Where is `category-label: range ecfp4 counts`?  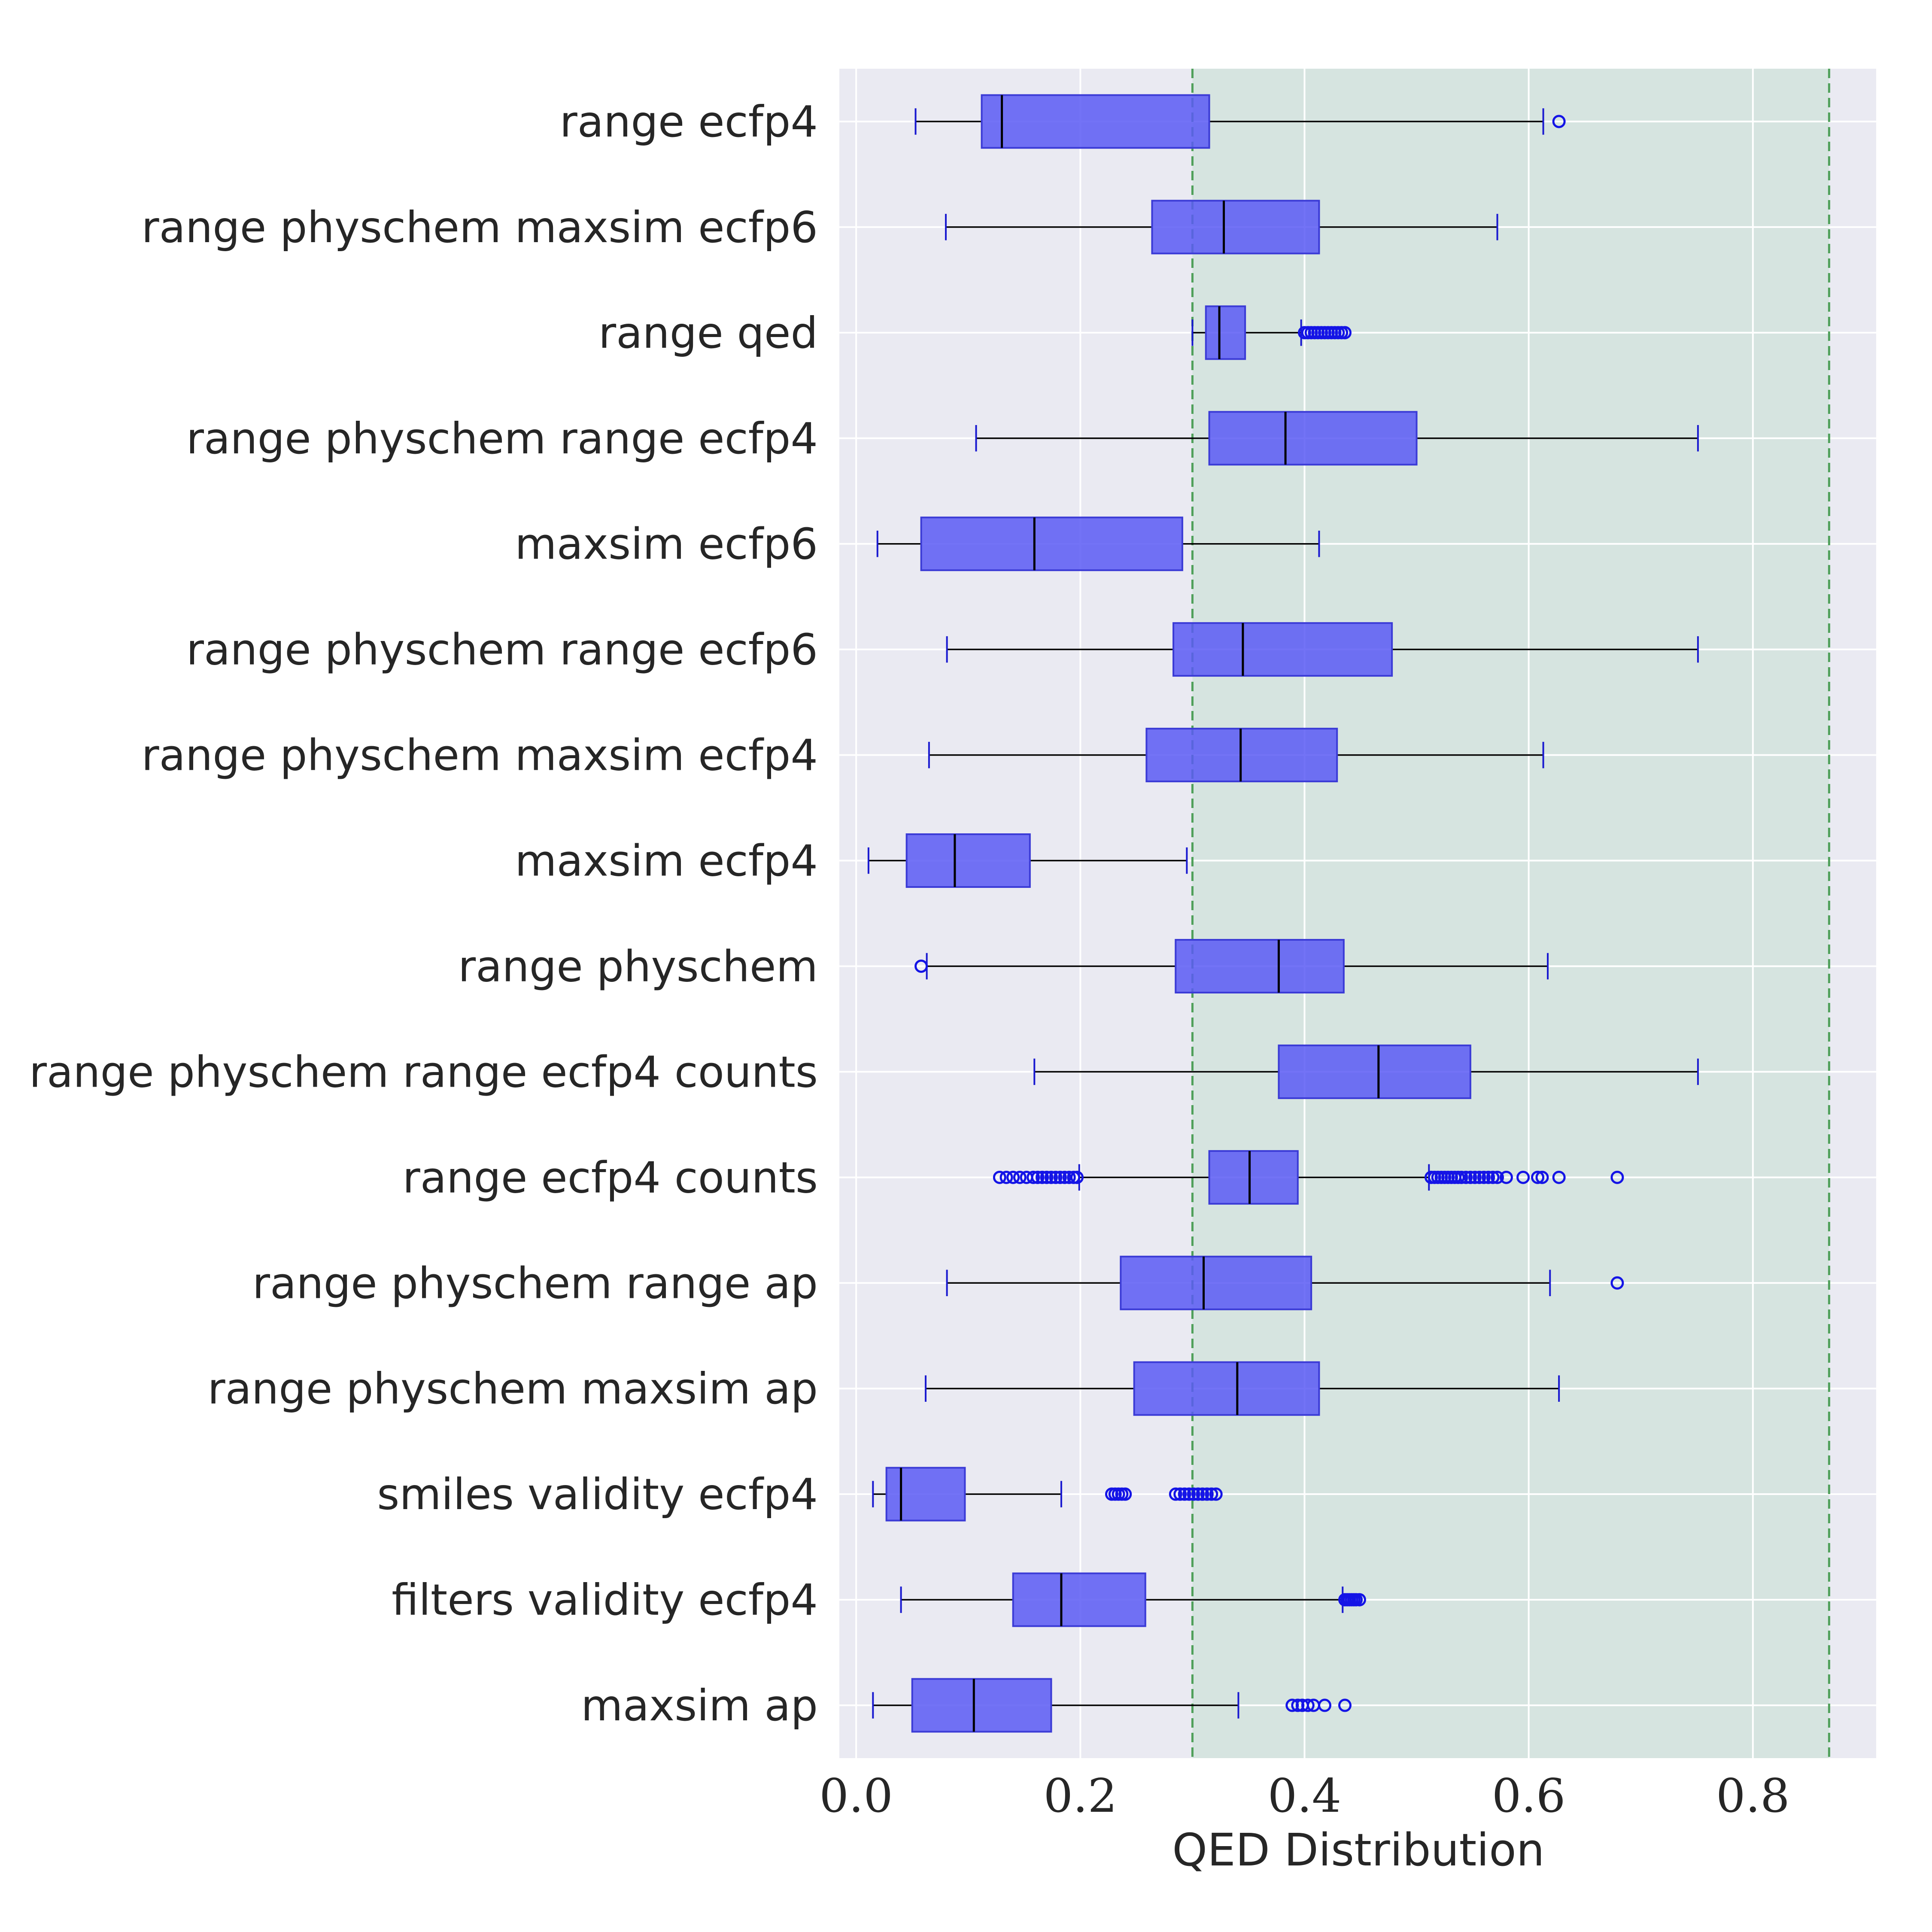
category-label: range ecfp4 counts is located at coordinates (610, 1177).